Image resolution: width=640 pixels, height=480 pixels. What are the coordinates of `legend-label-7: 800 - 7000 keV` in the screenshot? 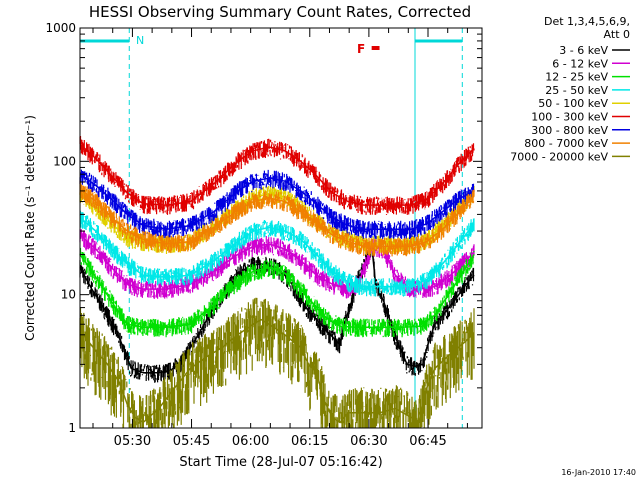 It's located at (566, 143).